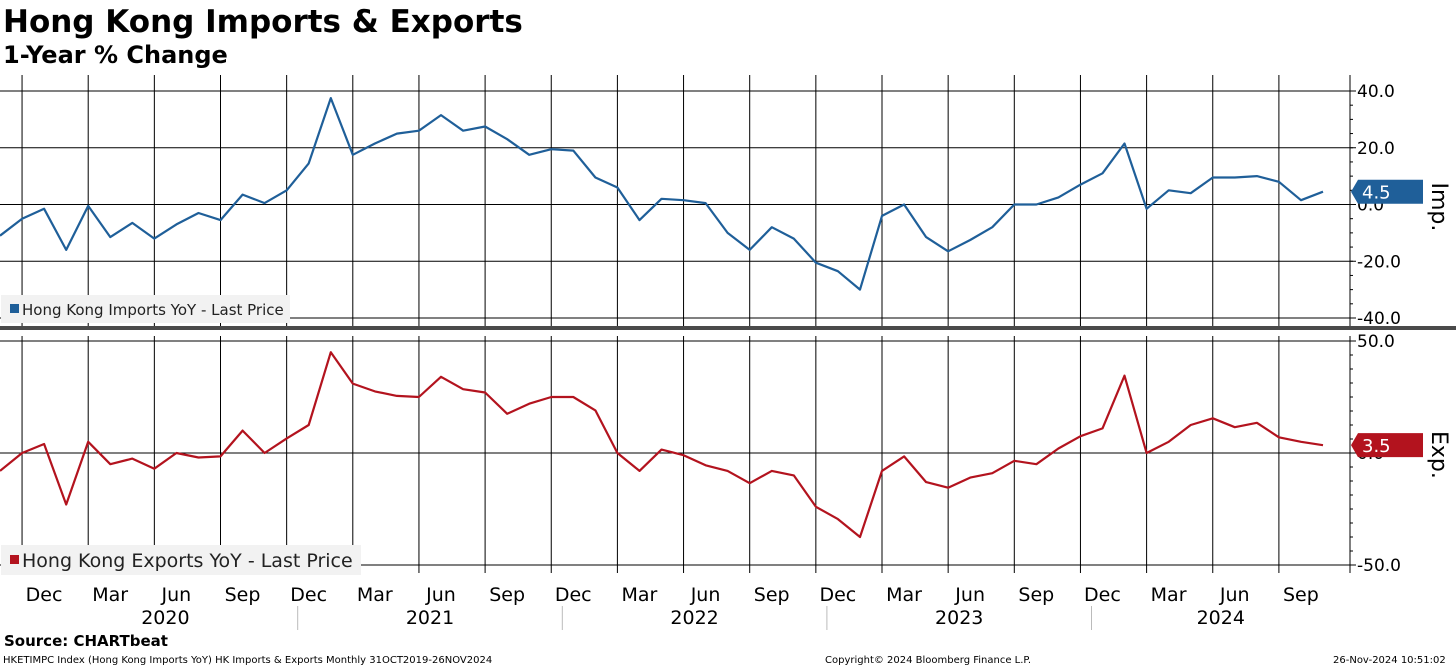 The width and height of the screenshot is (1456, 669). Describe the element at coordinates (1376, 149) in the screenshot. I see `imports-ytick-label: 20.0` at that location.